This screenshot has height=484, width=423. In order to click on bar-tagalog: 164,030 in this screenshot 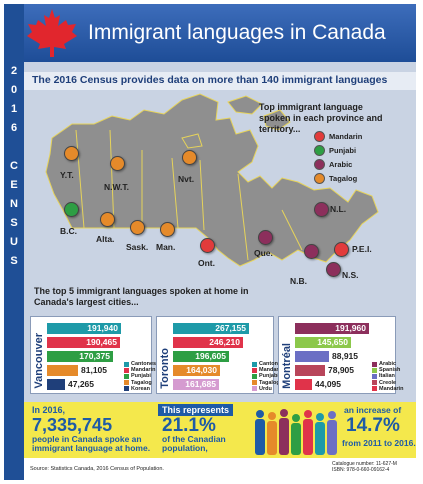, I will do `click(196, 370)`.